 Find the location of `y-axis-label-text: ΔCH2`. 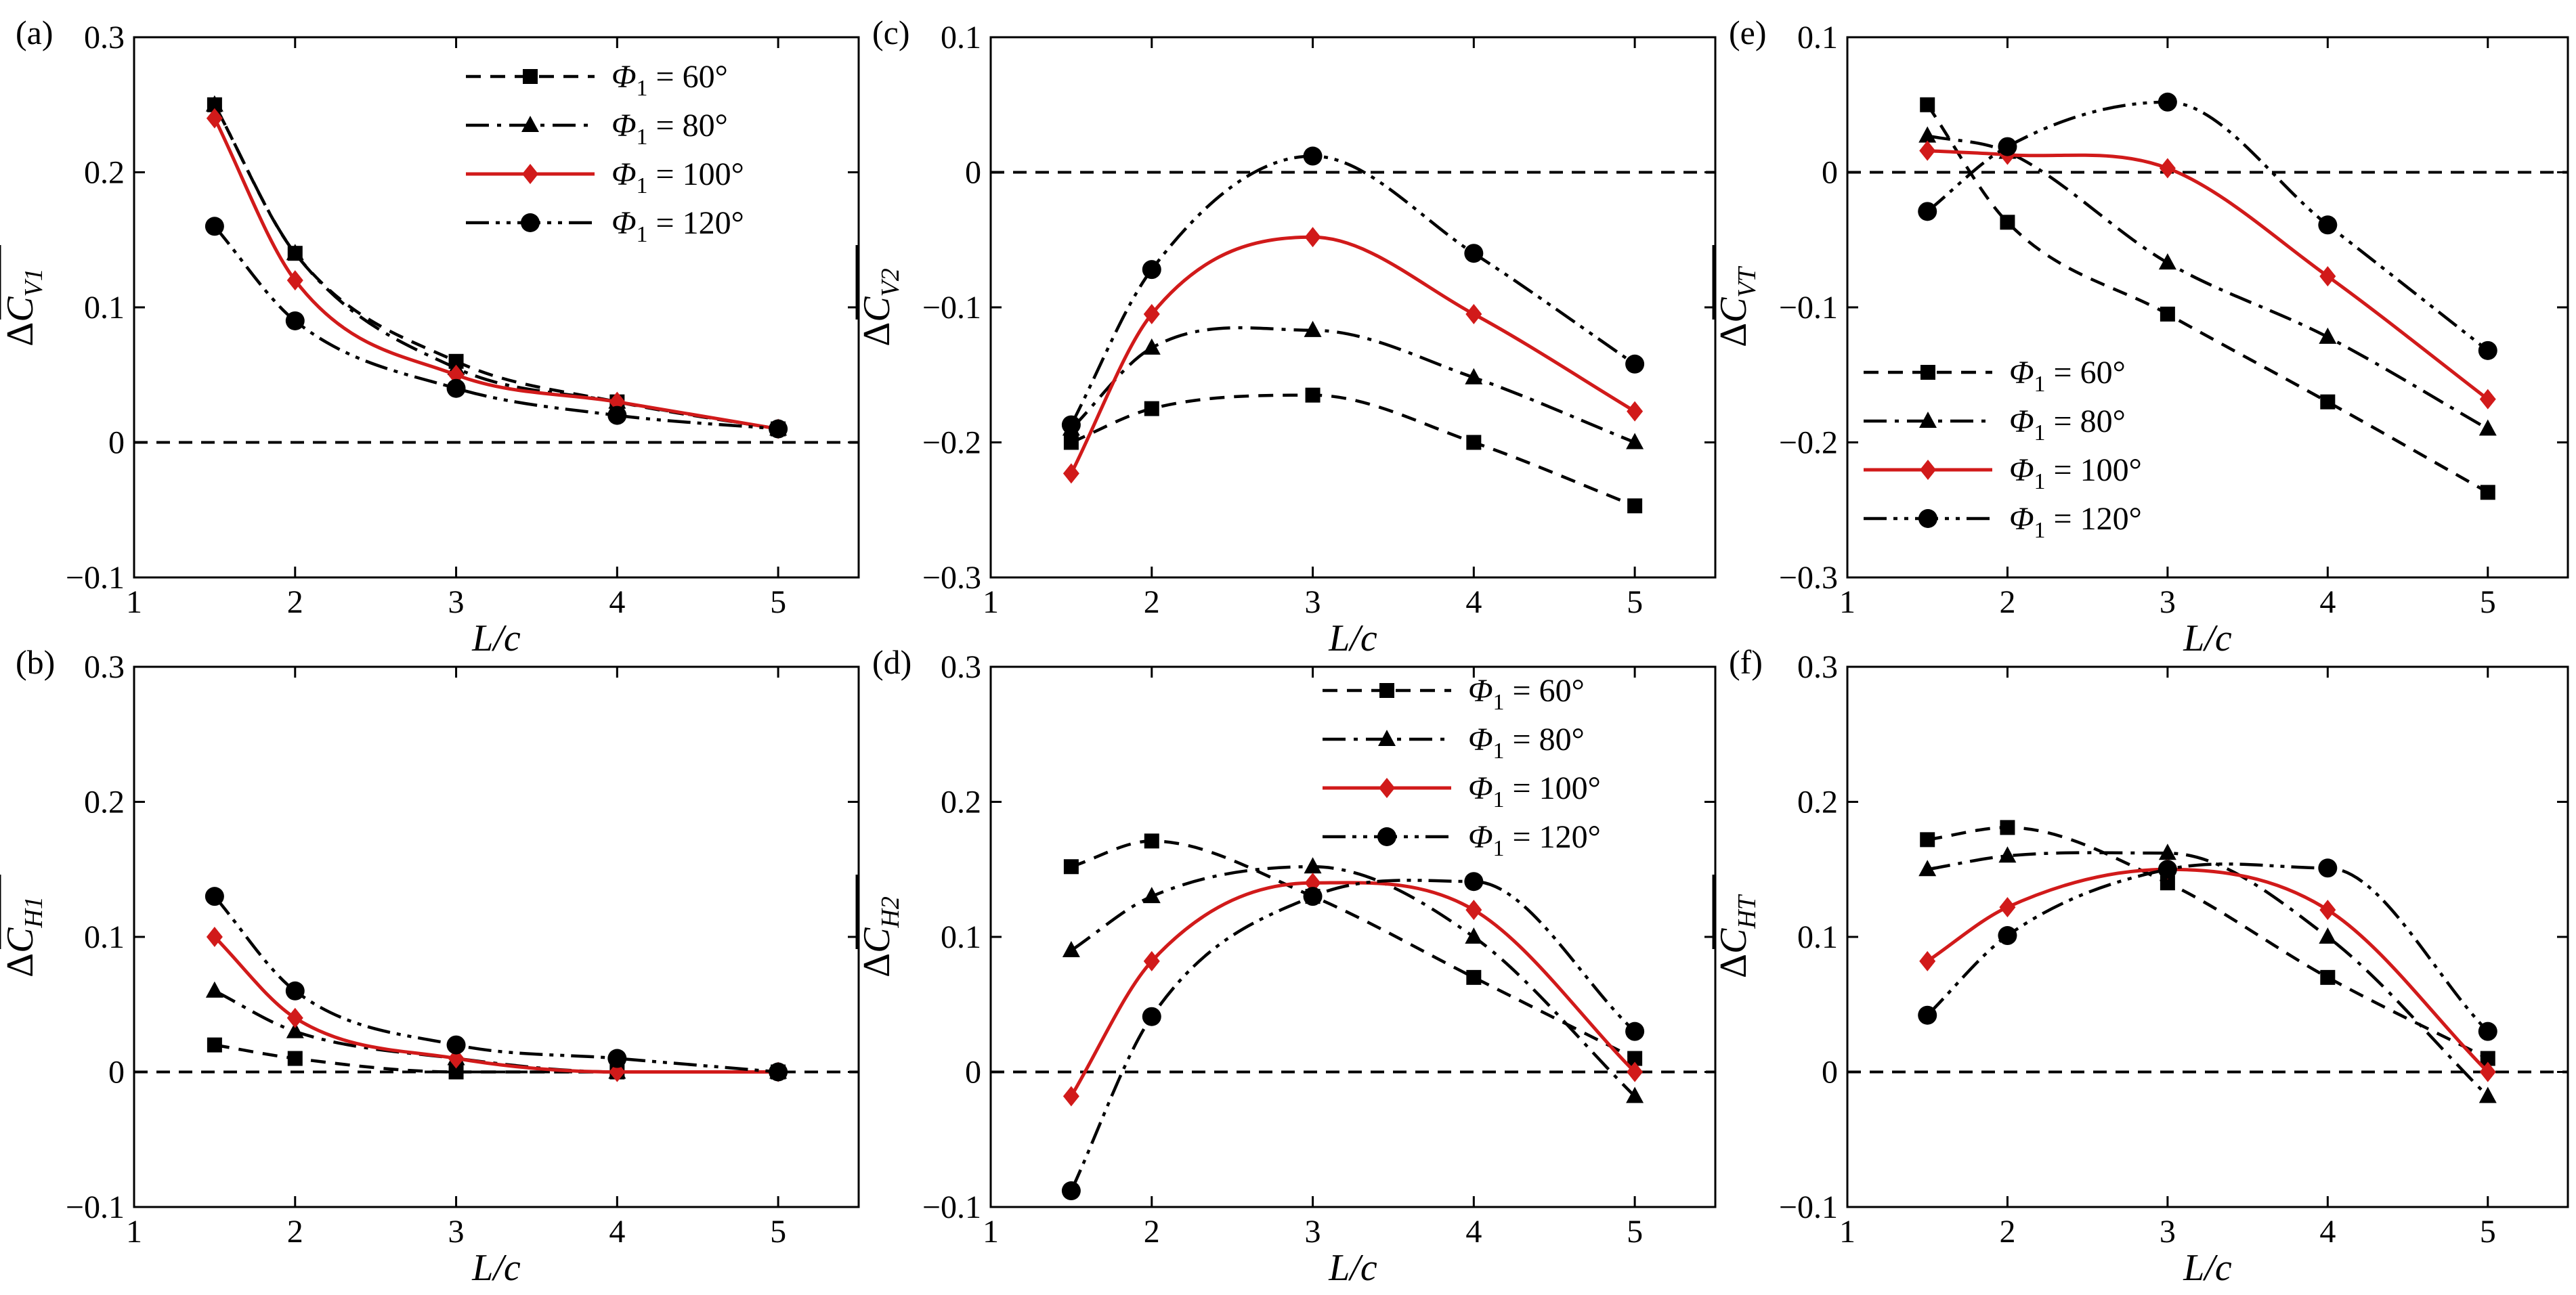

y-axis-label-text: ΔCH2 is located at coordinates (880, 937).